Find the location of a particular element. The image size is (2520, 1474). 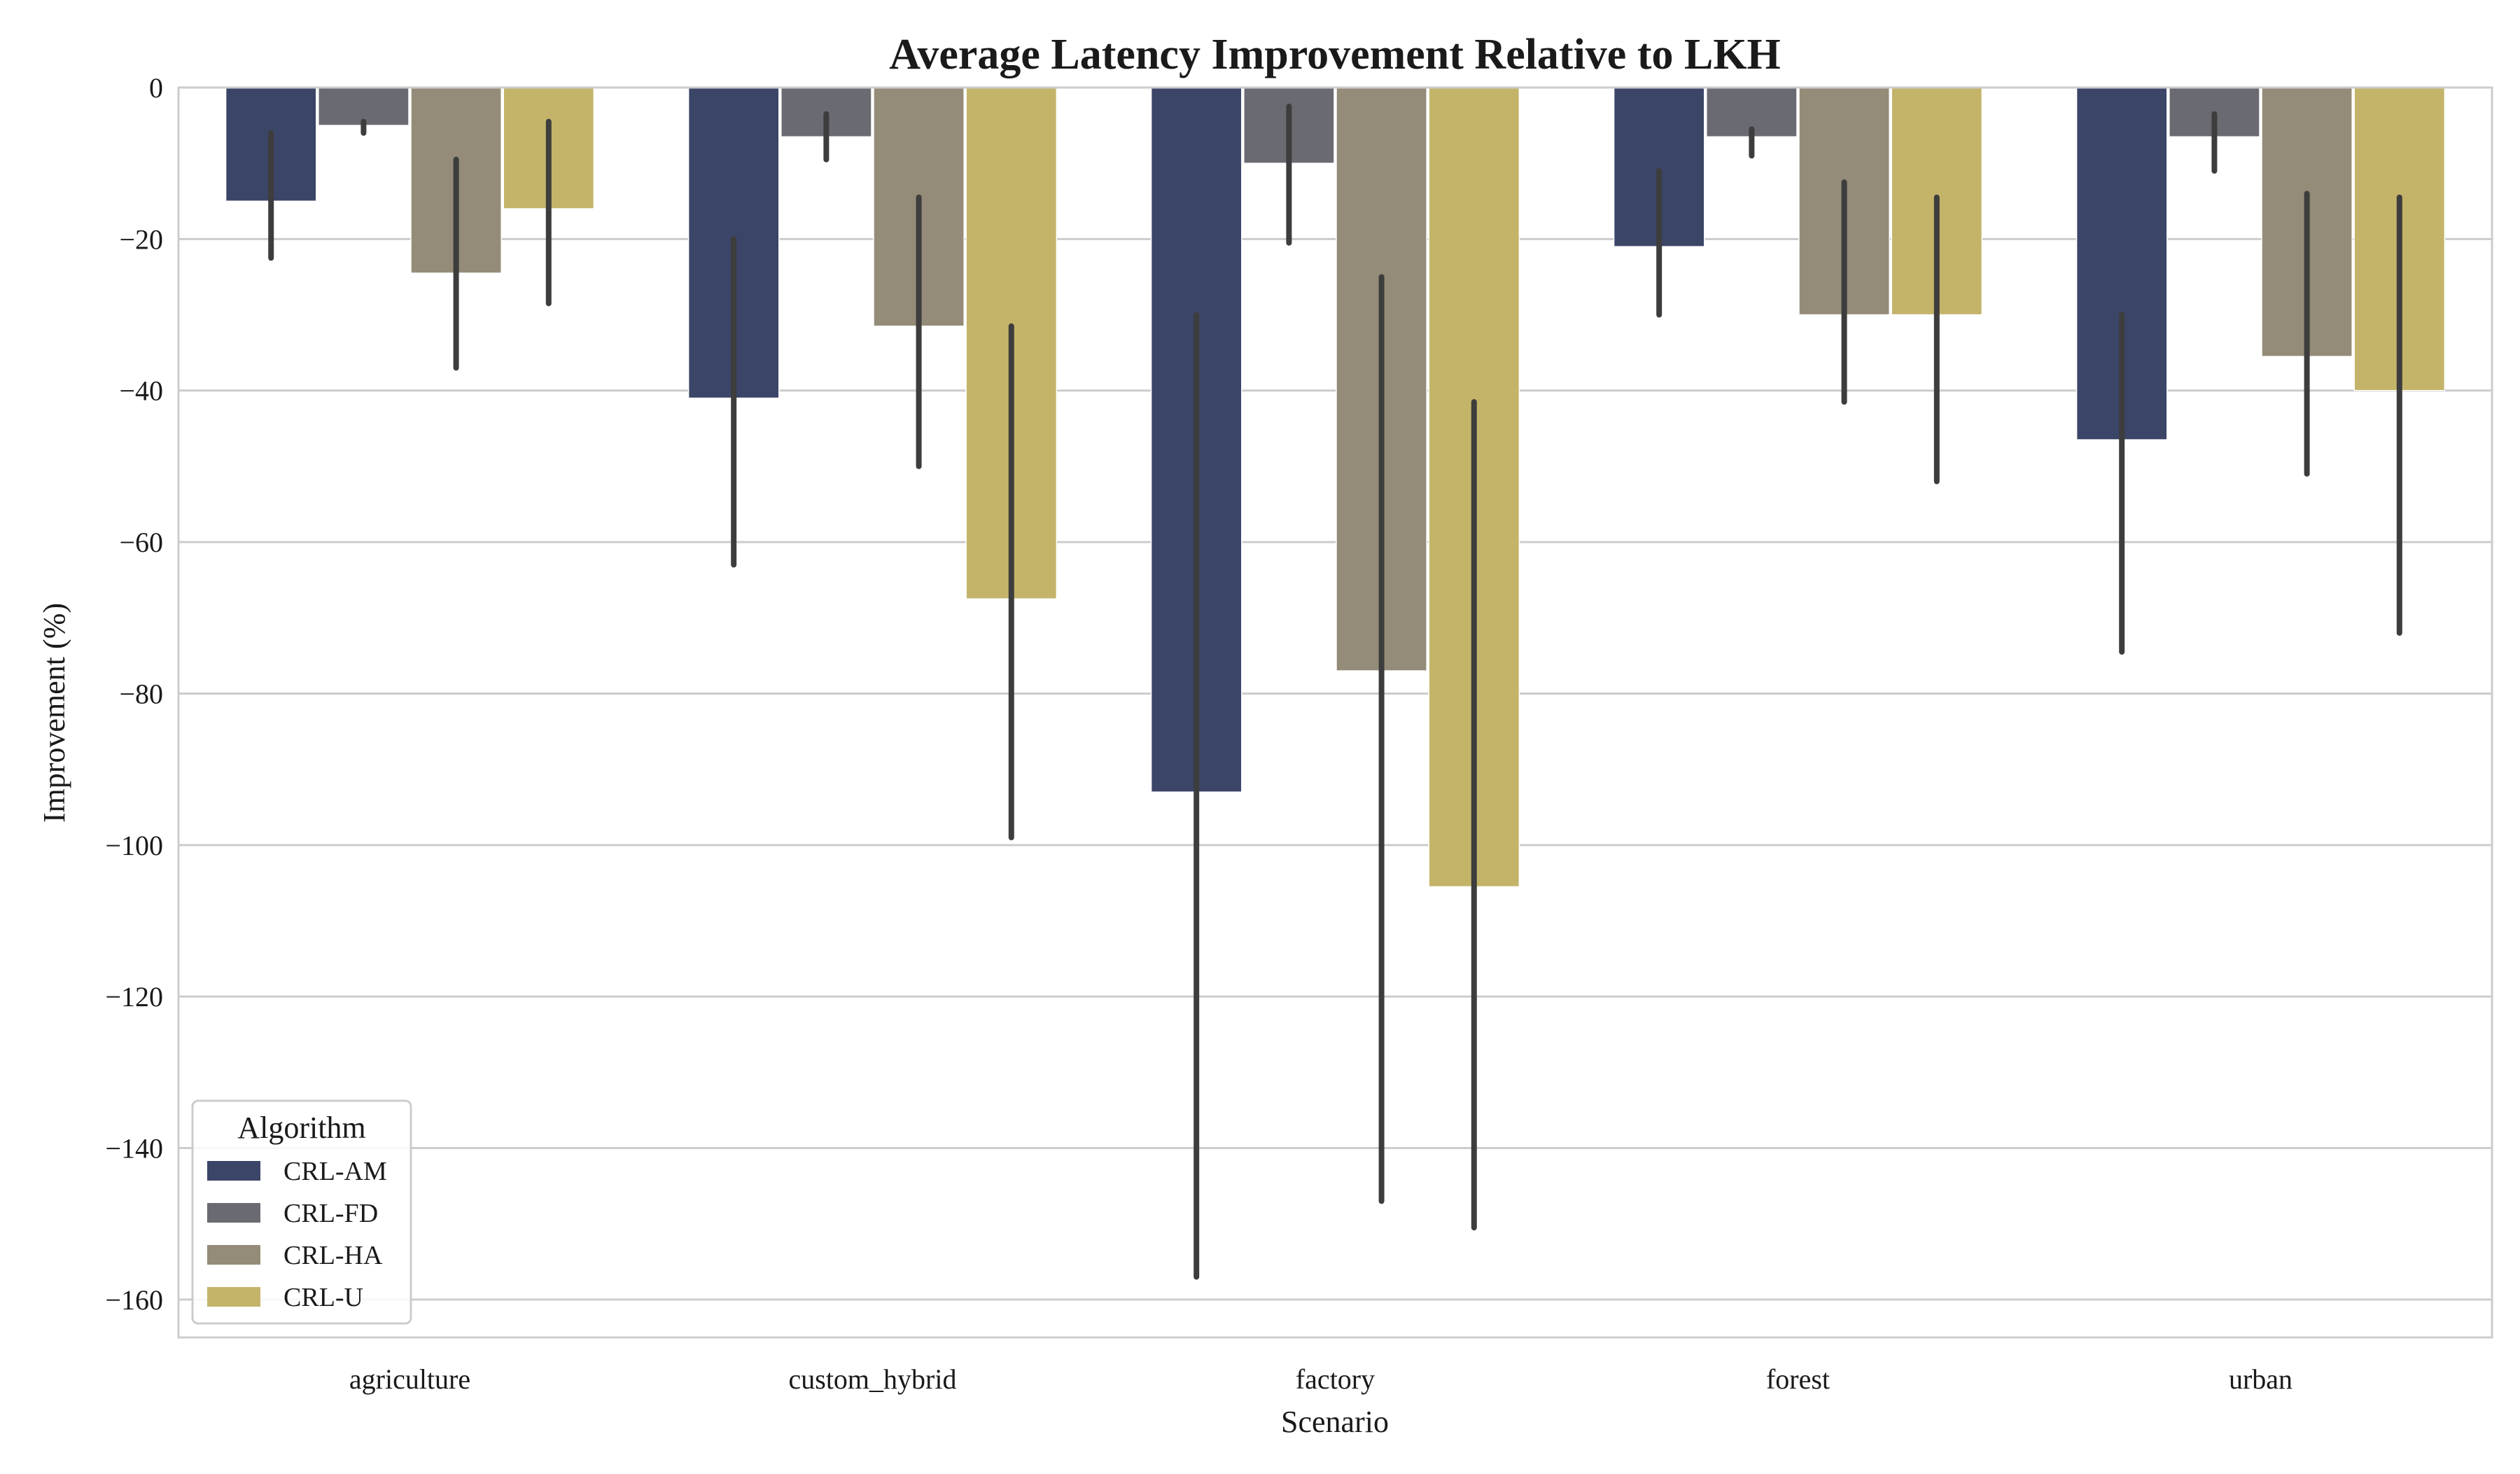

x-tick-label: custom_hybrid is located at coordinates (873, 1379).